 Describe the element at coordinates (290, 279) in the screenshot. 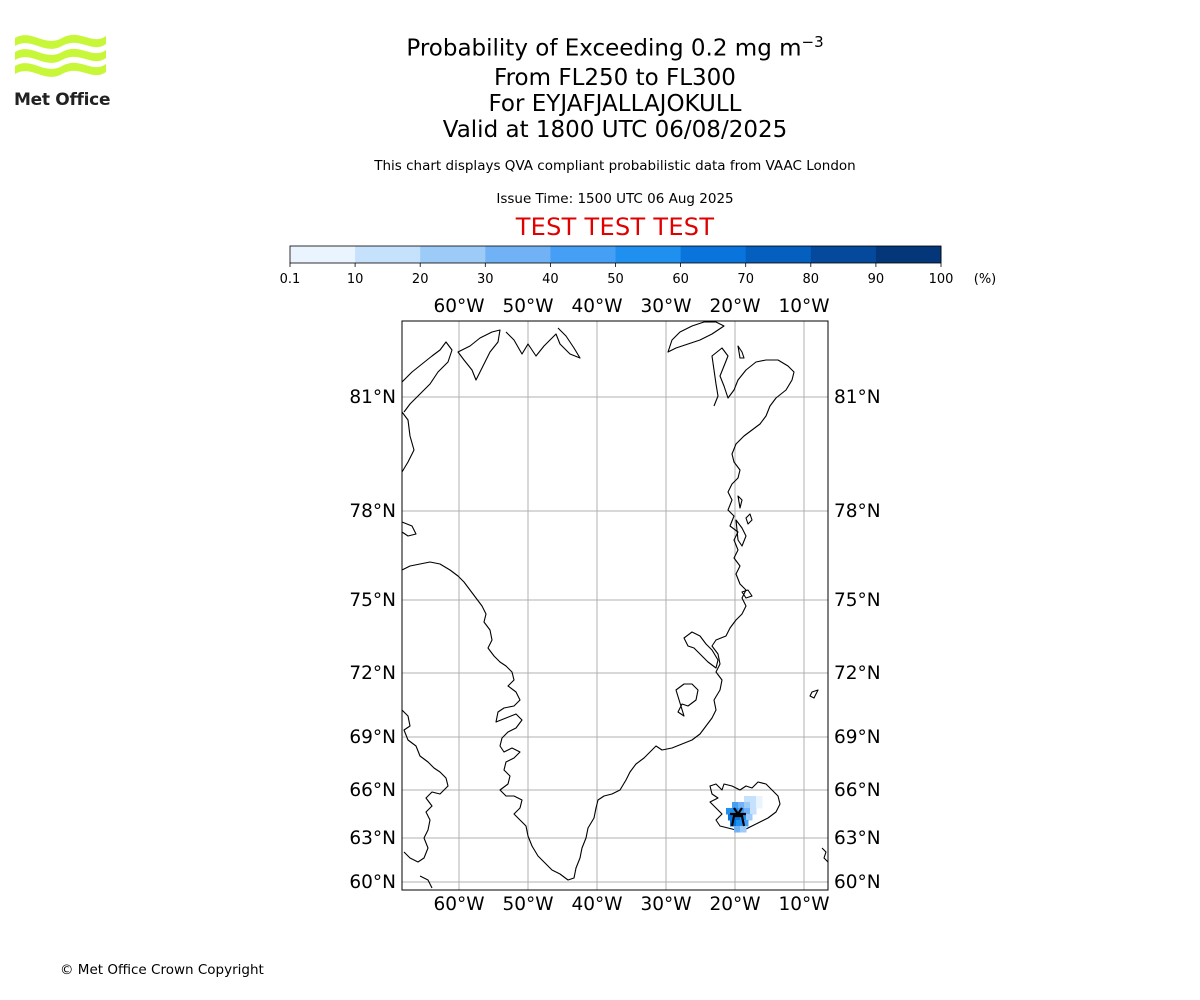

I see `colorbar-tick-label: 0.1` at that location.